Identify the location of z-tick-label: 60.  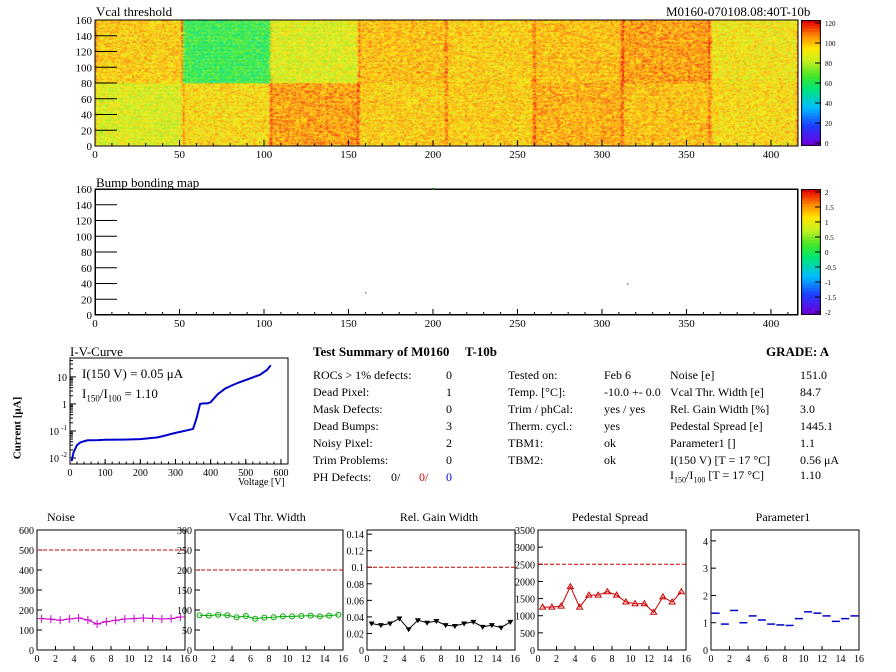
(829, 84).